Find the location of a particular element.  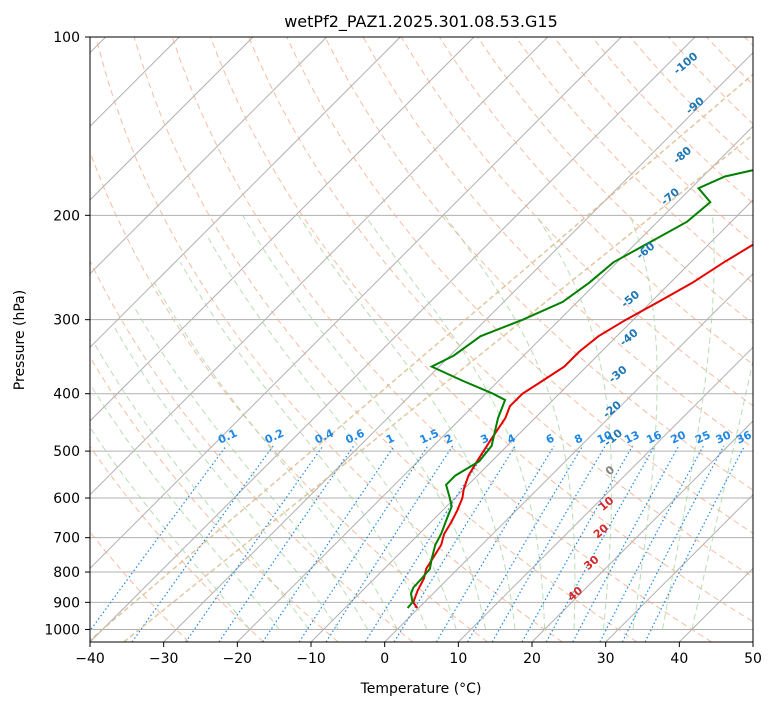

mixing-ratio-label: 0.4 is located at coordinates (324, 436).